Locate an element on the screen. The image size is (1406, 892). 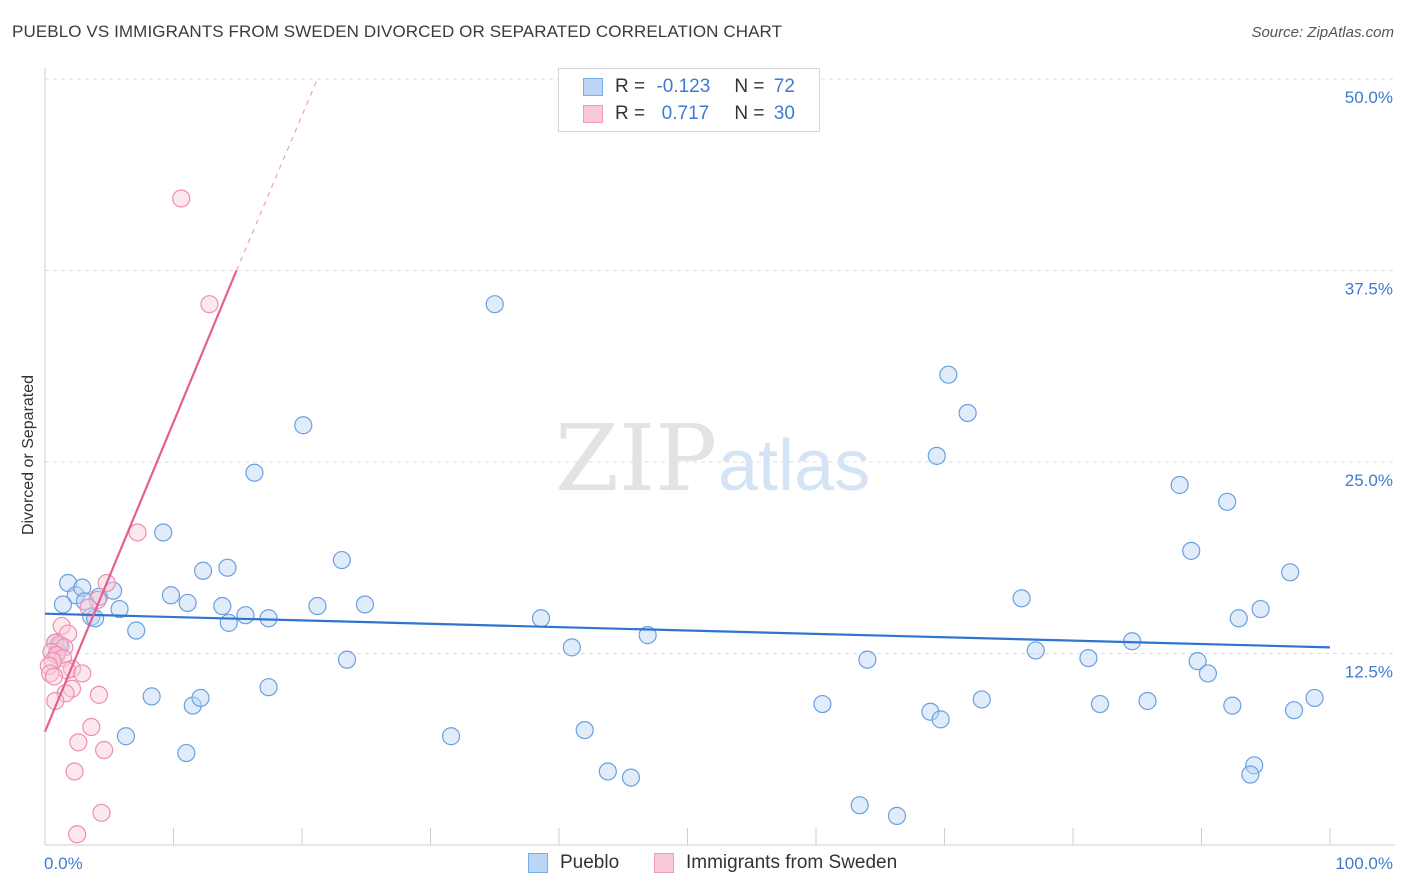
series-legend: Pueblo Immigrants from Sweden is located at coordinates (703, 865).